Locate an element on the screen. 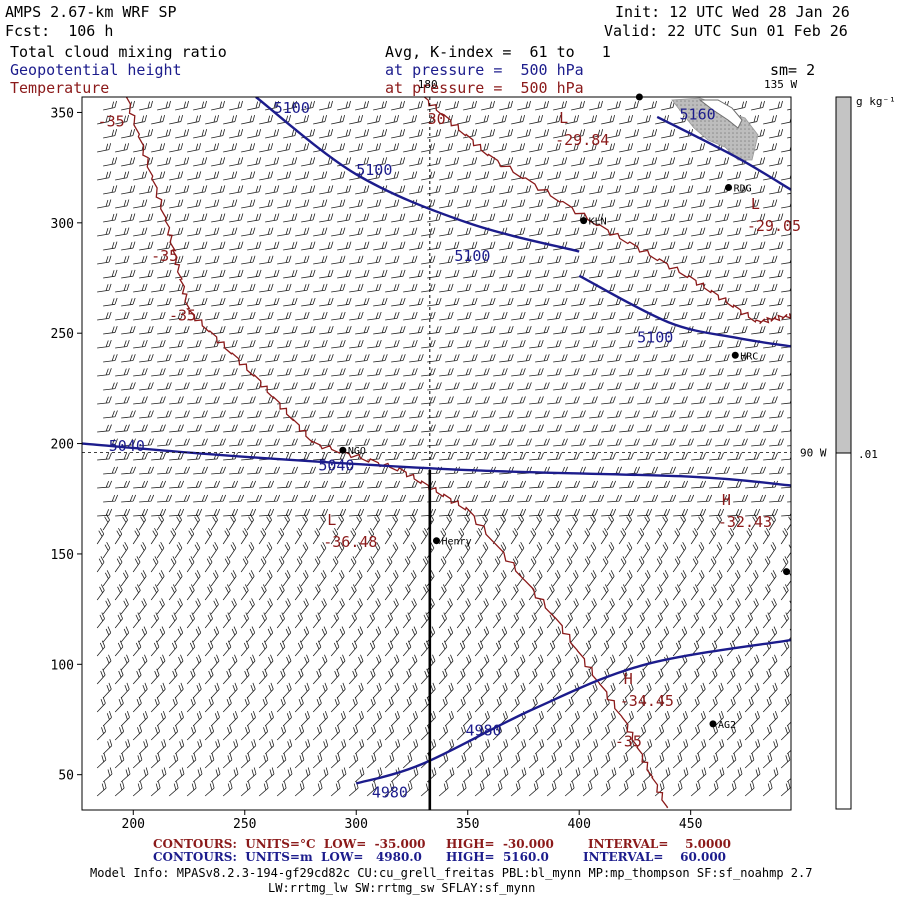  smoothing-value: sm= 2 is located at coordinates (793, 70).